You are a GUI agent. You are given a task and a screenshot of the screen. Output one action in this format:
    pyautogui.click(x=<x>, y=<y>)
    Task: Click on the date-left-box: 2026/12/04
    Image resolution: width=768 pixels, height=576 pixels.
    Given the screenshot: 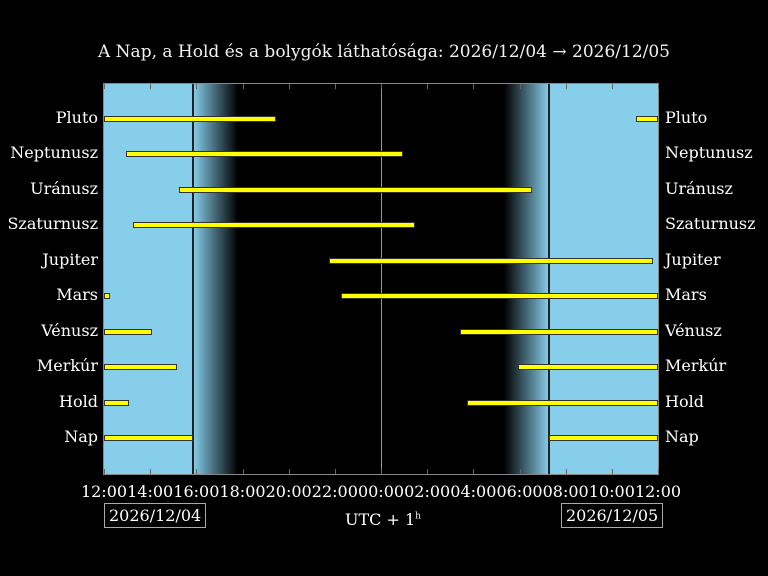 What is the action you would take?
    pyautogui.click(x=155, y=515)
    